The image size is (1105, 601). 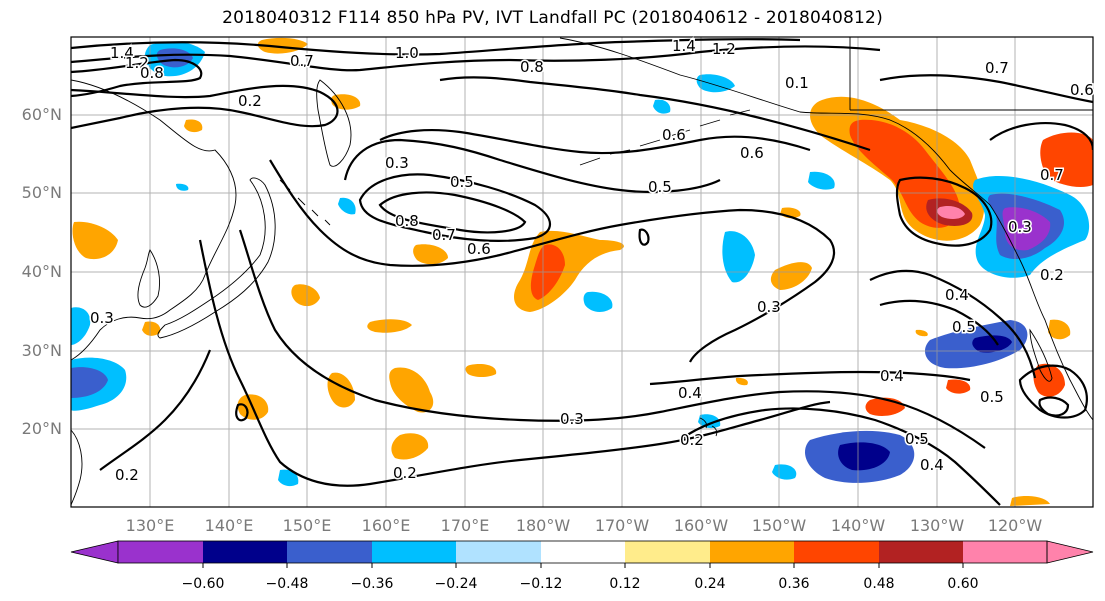 What do you see at coordinates (334, 123) in the screenshot?
I see `coastline-kamchatka` at bounding box center [334, 123].